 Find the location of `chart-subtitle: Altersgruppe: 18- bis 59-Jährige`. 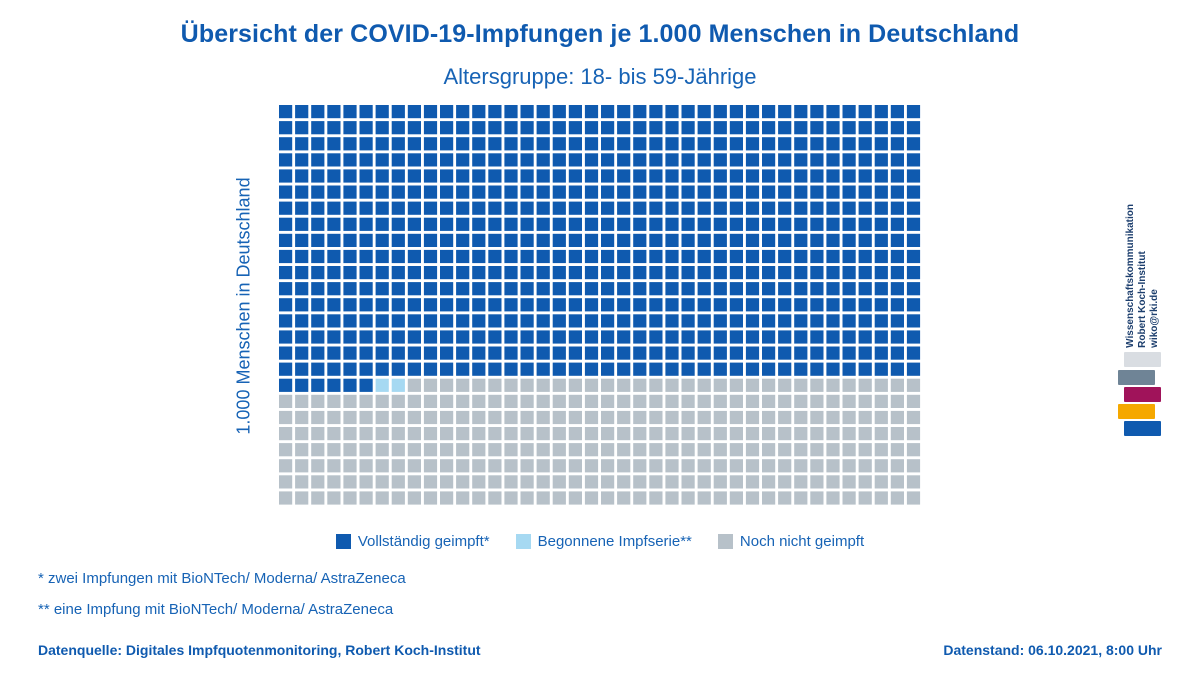

chart-subtitle: Altersgruppe: 18- bis 59-Jährige is located at coordinates (600, 76).